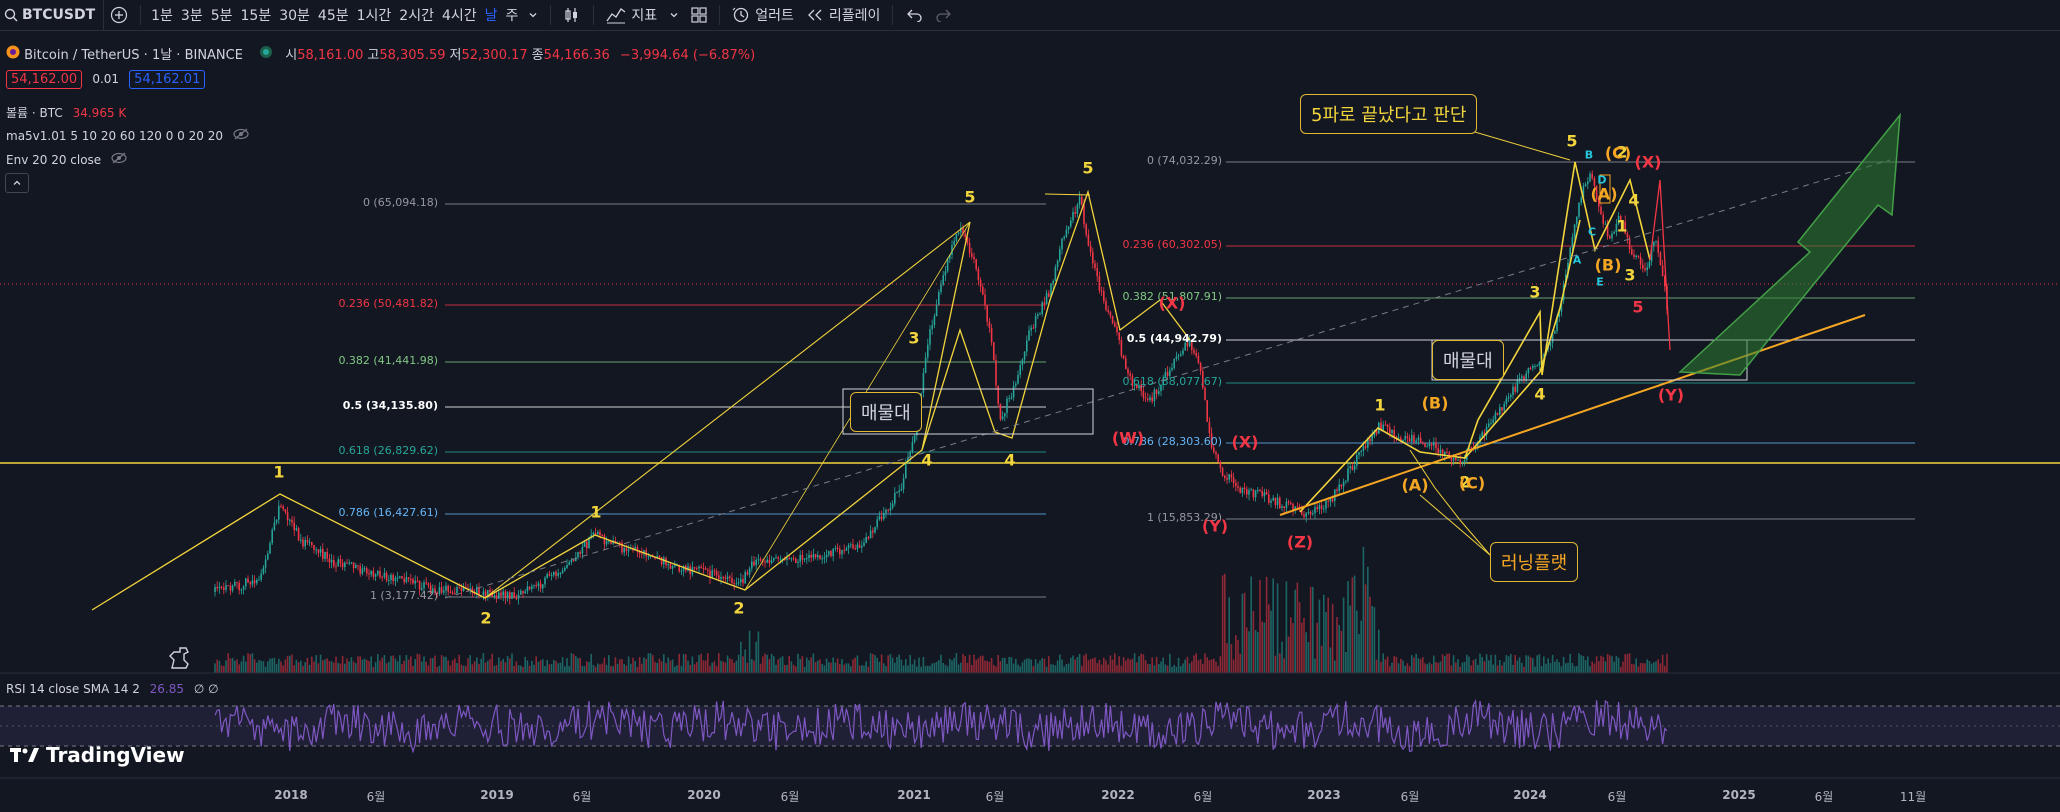 The image size is (2060, 812). Describe the element at coordinates (1534, 562) in the screenshot. I see `running-flat-callout: 러닝플랫` at that location.